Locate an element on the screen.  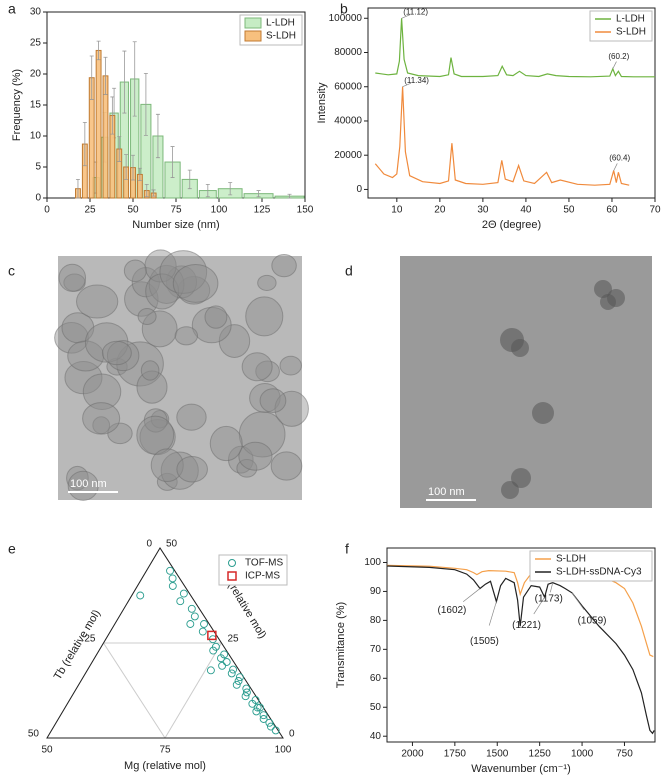
mg-axis-label: Mg (relative mol) is located at coordinates (165, 766).